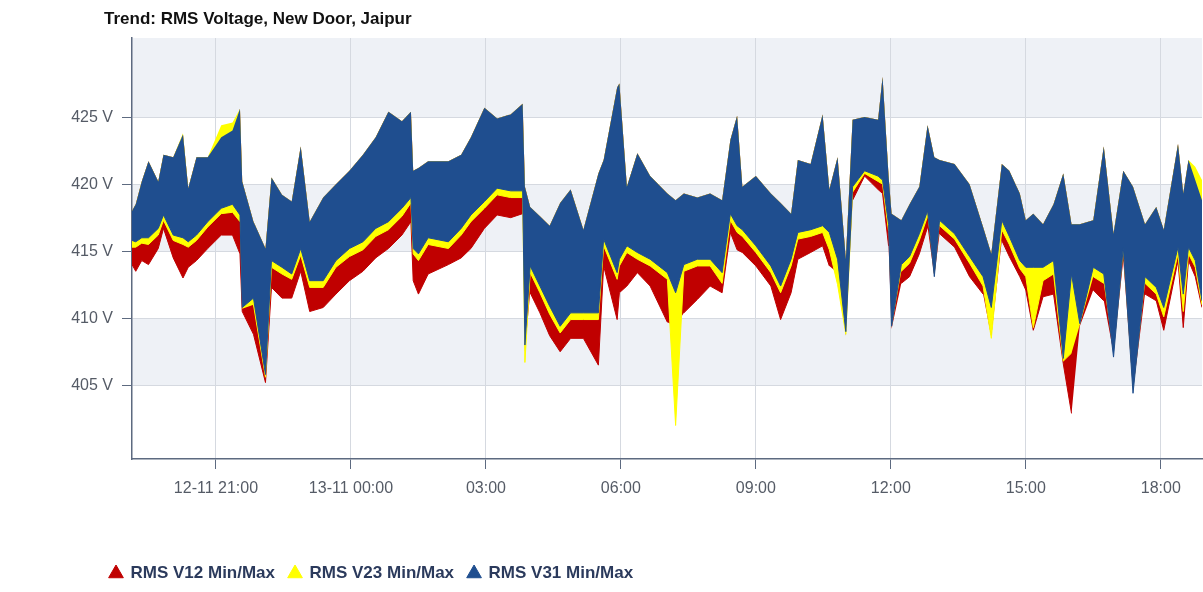  What do you see at coordinates (92, 384) in the screenshot?
I see `y-tick-label: 405 V` at bounding box center [92, 384].